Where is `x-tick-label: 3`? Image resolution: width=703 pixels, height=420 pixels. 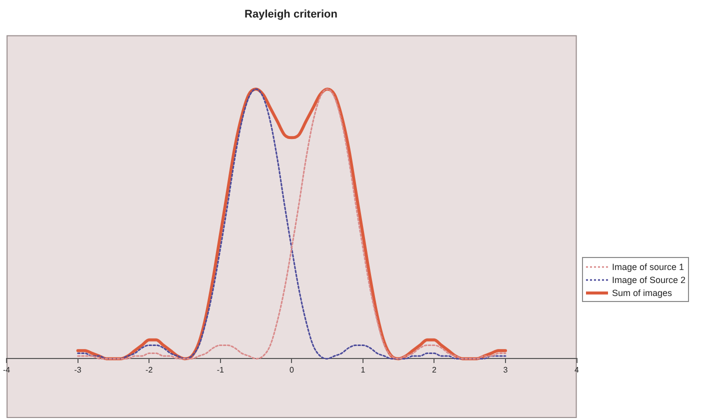
x-tick-label: 3 is located at coordinates (505, 370).